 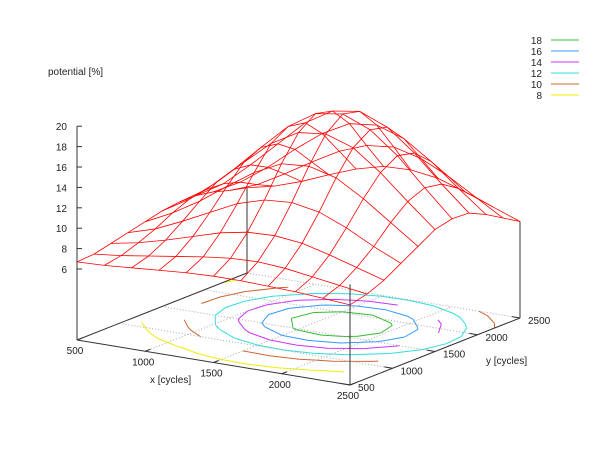 I want to click on legend-label-12: 12, so click(x=537, y=74).